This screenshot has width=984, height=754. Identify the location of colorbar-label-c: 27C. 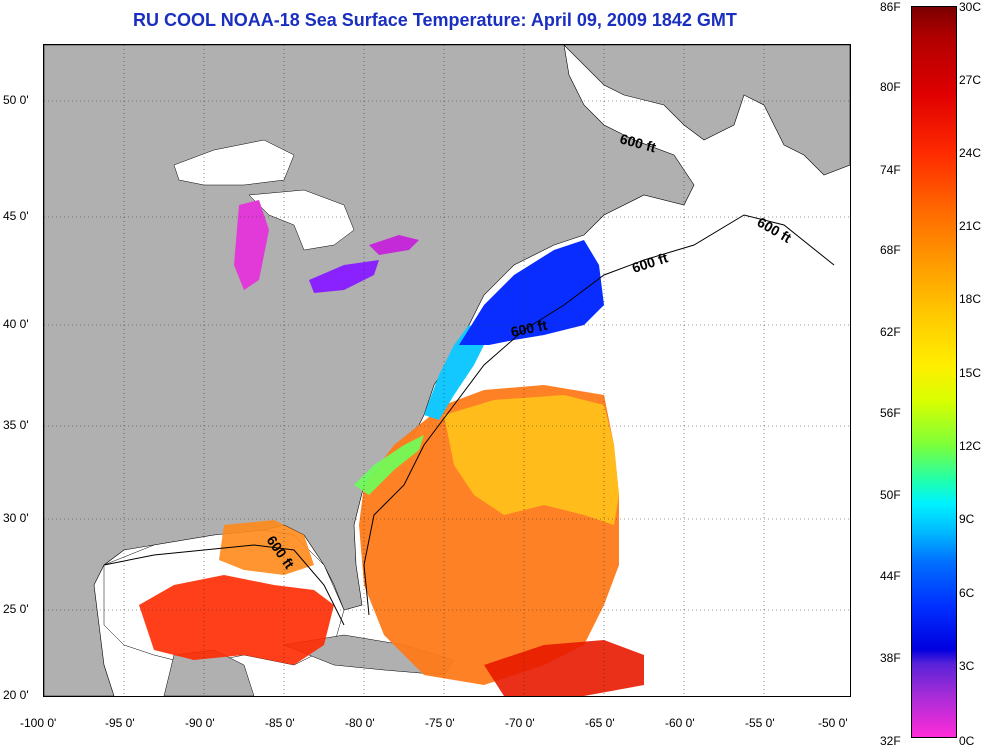
(970, 80).